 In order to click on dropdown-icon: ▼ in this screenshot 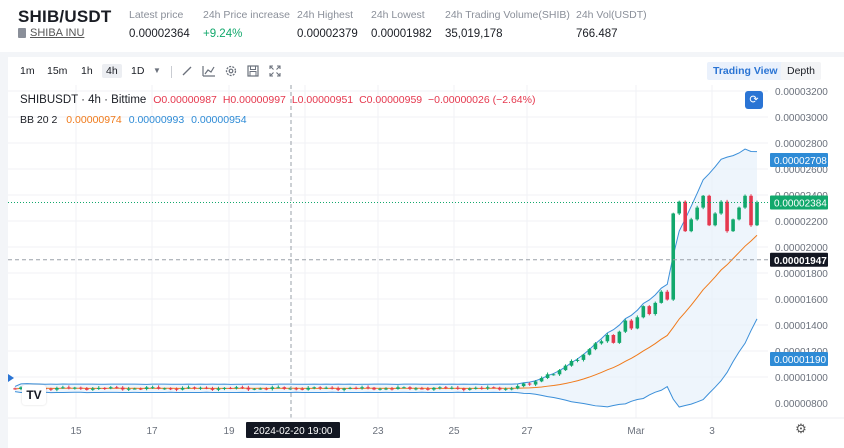, I will do `click(157, 70)`.